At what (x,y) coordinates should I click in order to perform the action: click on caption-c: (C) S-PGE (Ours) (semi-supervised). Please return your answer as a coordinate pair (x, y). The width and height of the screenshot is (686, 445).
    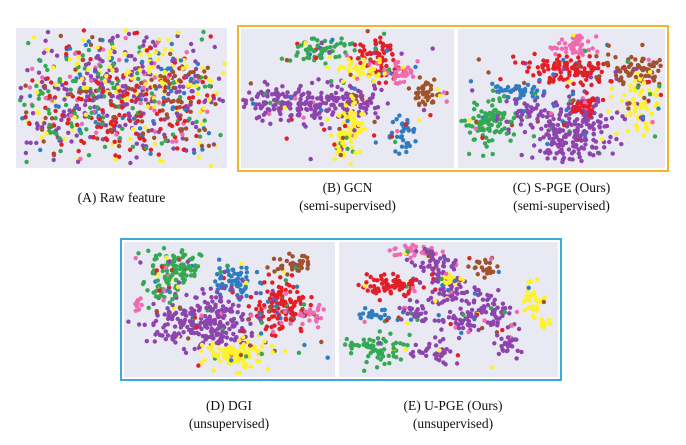
    Looking at the image, I should click on (561, 197).